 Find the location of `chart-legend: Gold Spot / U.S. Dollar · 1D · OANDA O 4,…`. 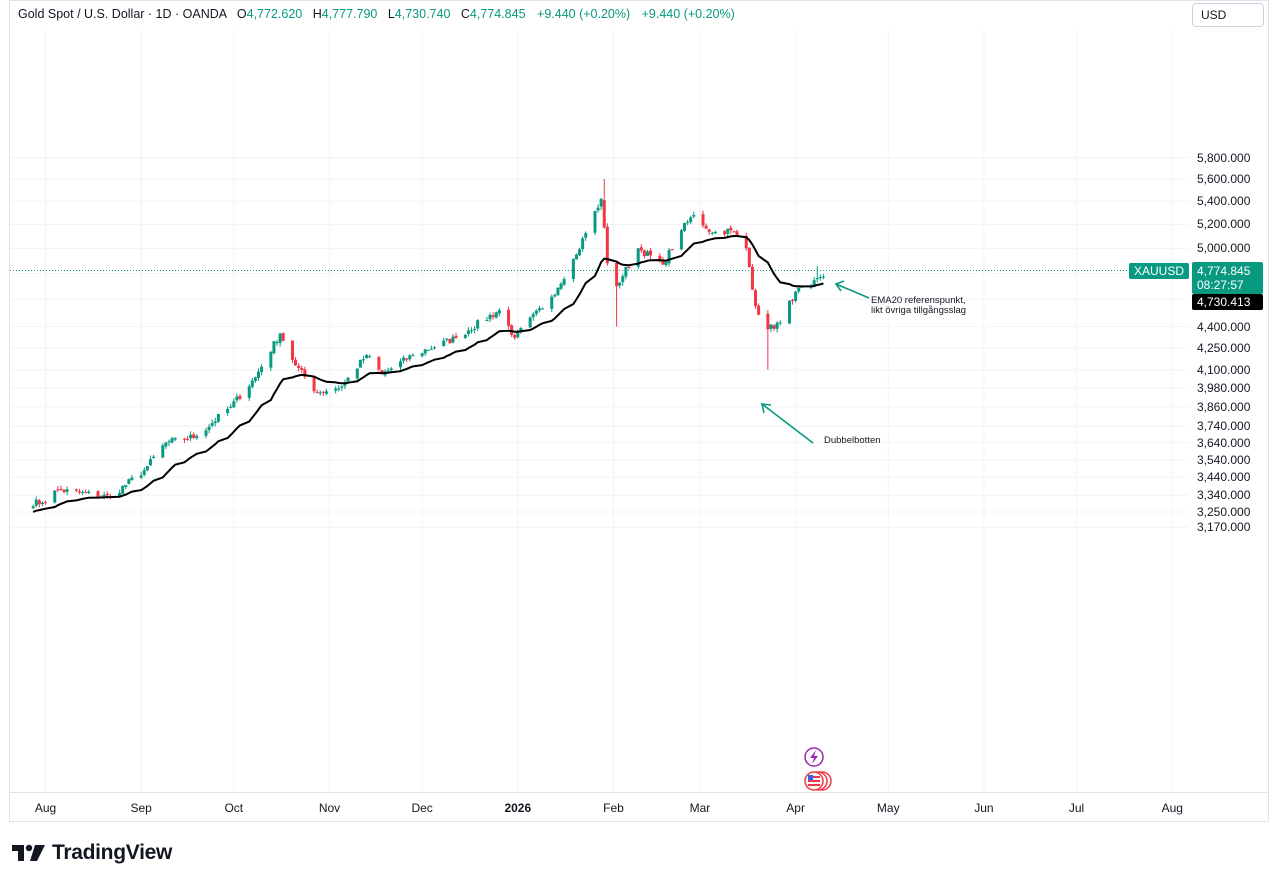

chart-legend: Gold Spot / U.S. Dollar · 1D · OANDA O 4,… is located at coordinates (376, 14).